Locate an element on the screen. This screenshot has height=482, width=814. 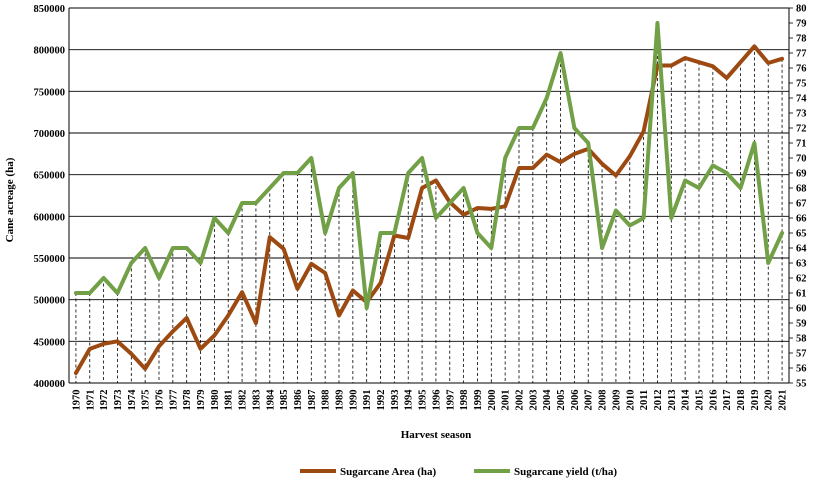
x-tick-label: 1979 is located at coordinates (201, 400).